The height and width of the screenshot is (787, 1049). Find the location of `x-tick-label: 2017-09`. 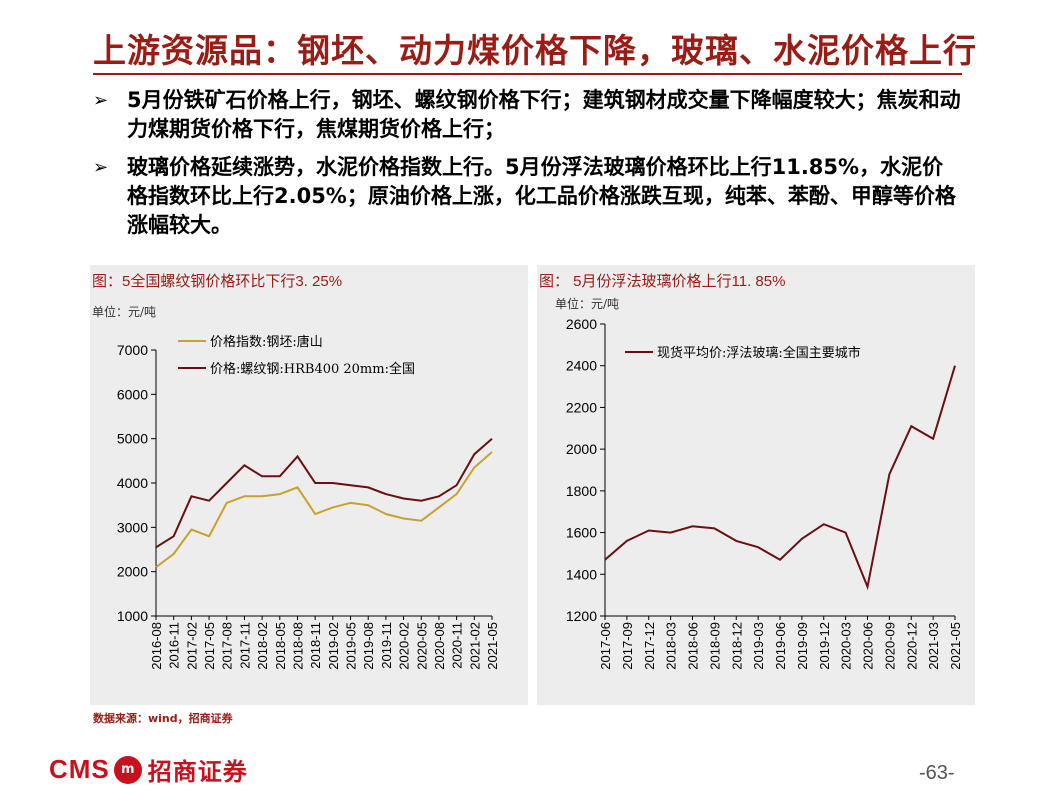

x-tick-label: 2017-09 is located at coordinates (627, 646).